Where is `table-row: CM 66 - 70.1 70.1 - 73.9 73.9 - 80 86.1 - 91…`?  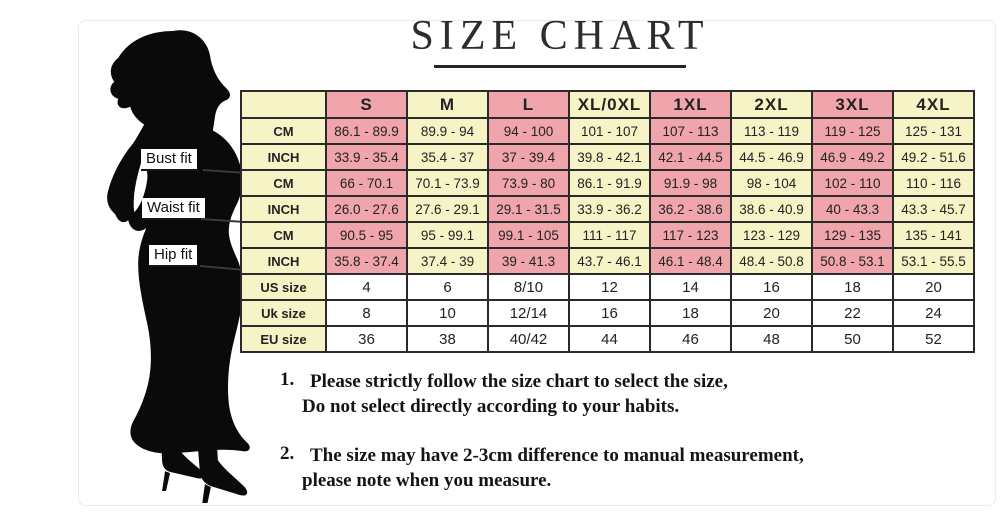
table-row: CM 66 - 70.1 70.1 - 73.9 73.9 - 80 86.1 - 91… is located at coordinates (607, 183).